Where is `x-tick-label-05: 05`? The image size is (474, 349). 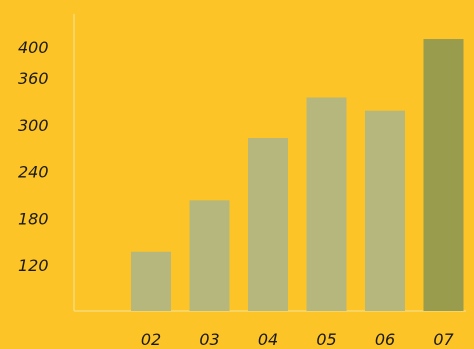 x-tick-label-05: 05 is located at coordinates (326, 339).